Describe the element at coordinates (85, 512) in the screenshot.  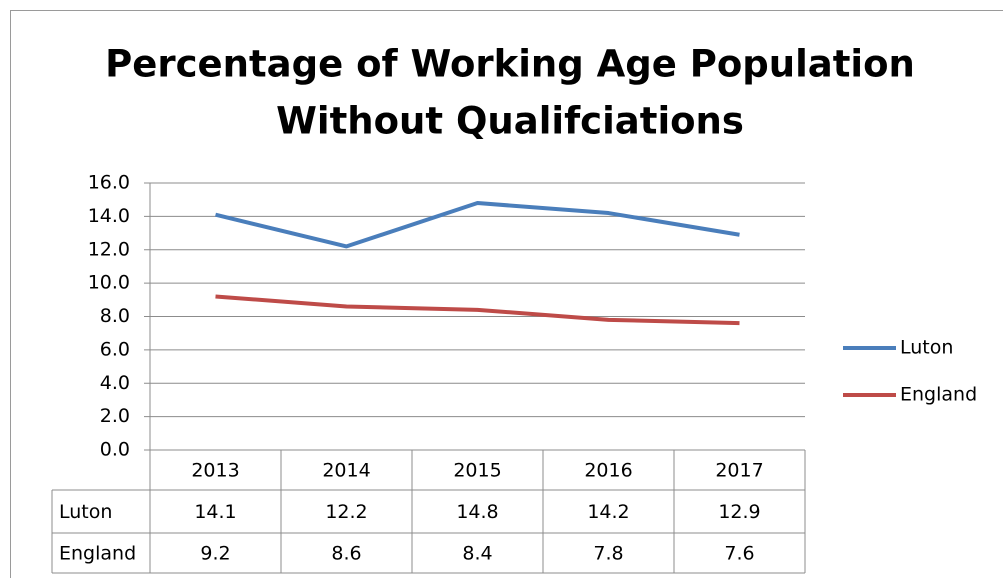
I see `table-row-label: Luton` at that location.